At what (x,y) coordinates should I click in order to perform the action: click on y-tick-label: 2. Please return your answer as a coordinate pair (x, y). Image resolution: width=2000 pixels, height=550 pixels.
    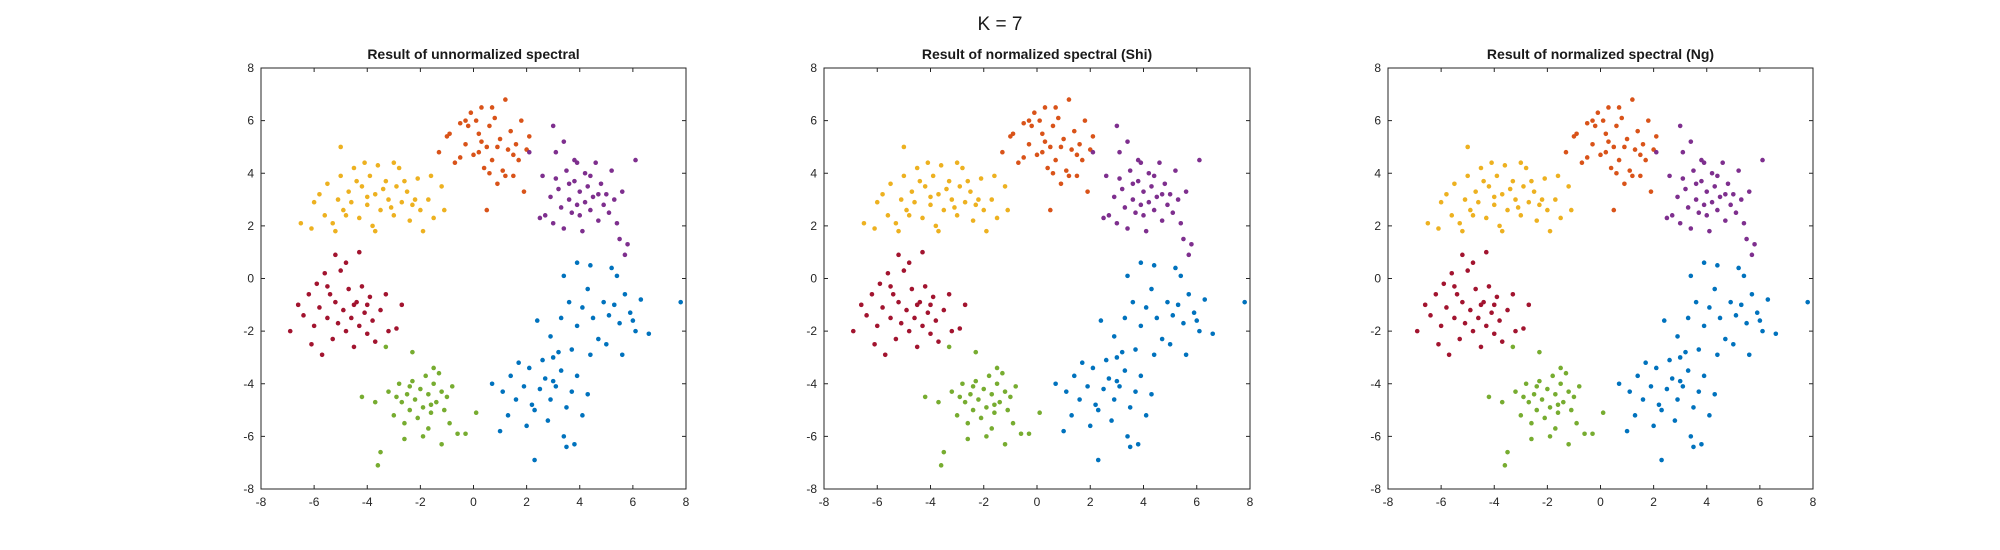
    Looking at the image, I should click on (250, 226).